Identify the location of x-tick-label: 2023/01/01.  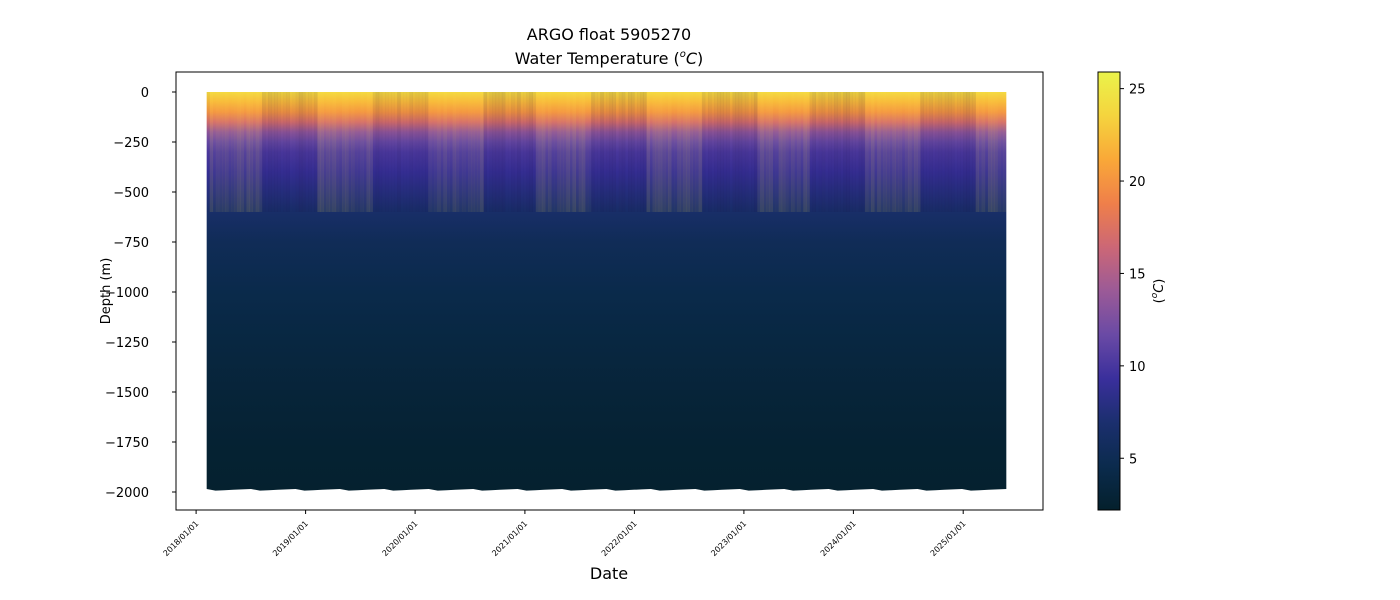
(728, 538).